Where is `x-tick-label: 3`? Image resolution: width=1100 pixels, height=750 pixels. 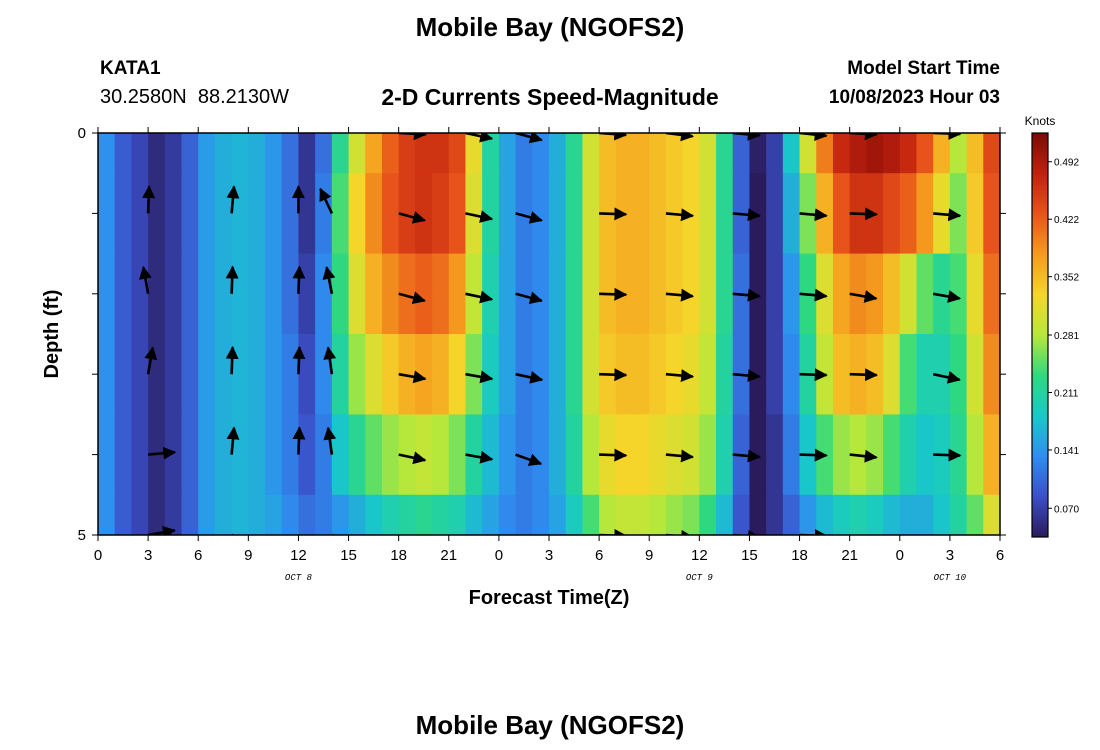
x-tick-label: 3 is located at coordinates (549, 555).